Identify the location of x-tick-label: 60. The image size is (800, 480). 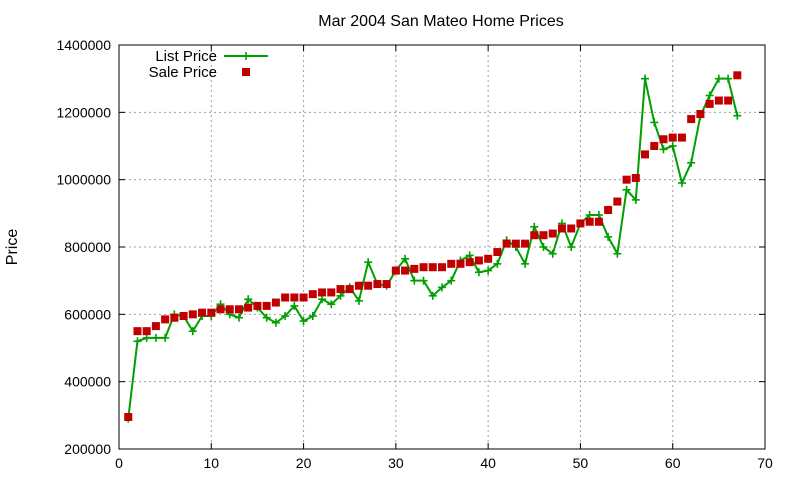
(673, 463).